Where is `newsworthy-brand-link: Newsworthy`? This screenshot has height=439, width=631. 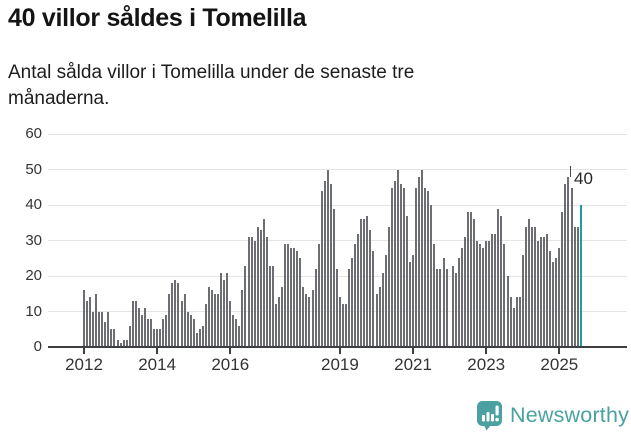 newsworthy-brand-link: Newsworthy is located at coordinates (552, 415).